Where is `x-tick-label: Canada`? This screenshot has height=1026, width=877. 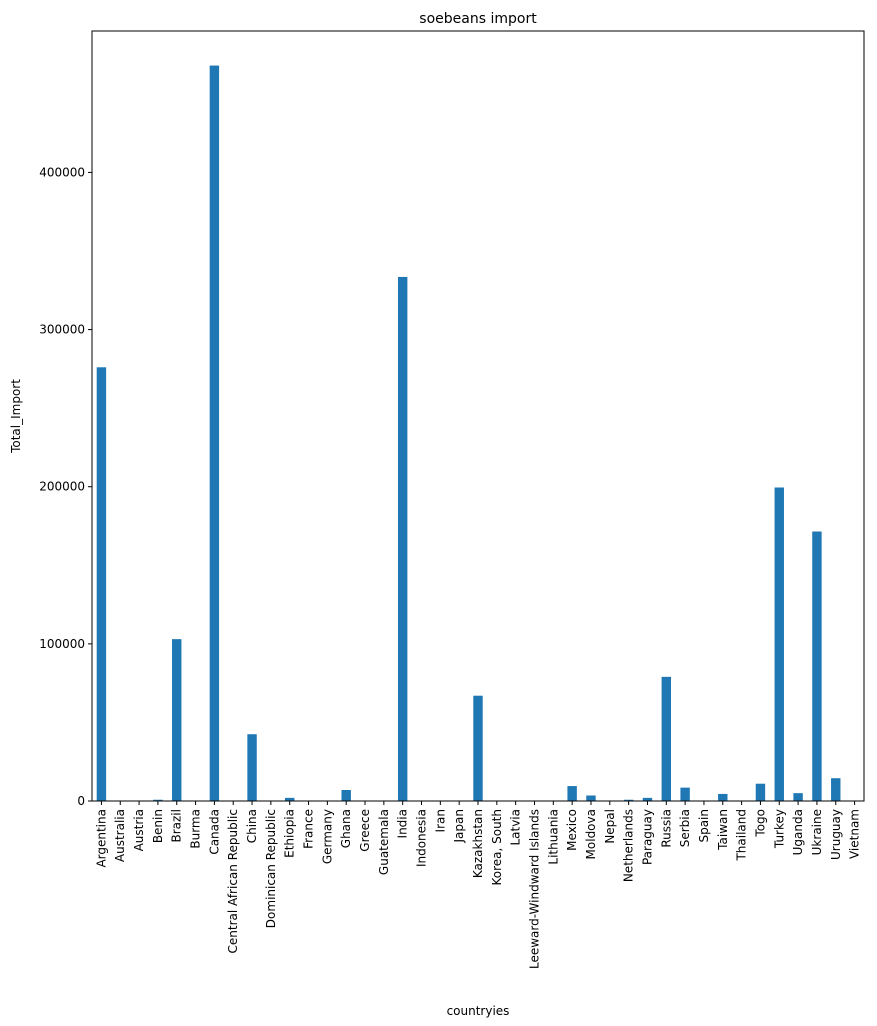 x-tick-label: Canada is located at coordinates (214, 832).